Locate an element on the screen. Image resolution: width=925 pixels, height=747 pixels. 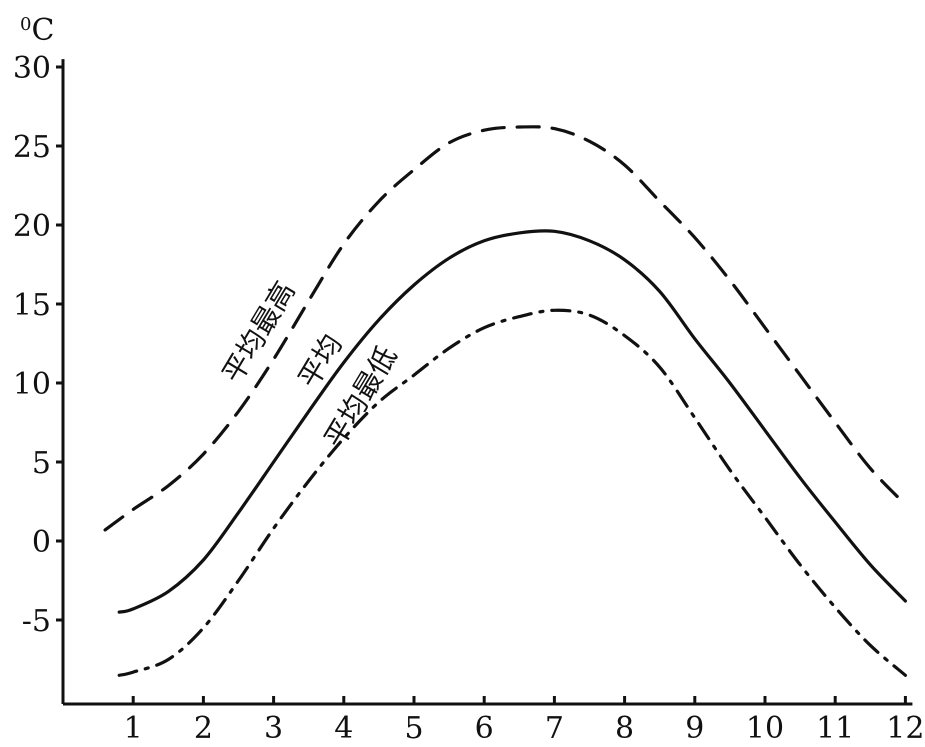
unit-text: C is located at coordinates (42, 30).